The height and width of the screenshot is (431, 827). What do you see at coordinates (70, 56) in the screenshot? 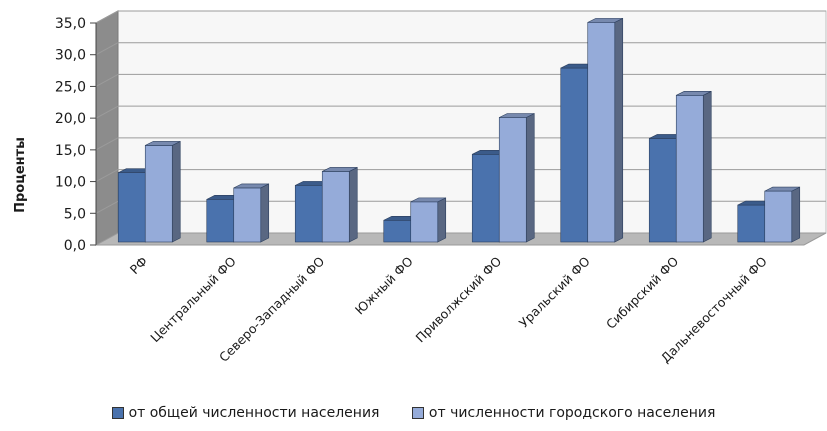
I see `y-tick-label: 30,0` at bounding box center [70, 56].